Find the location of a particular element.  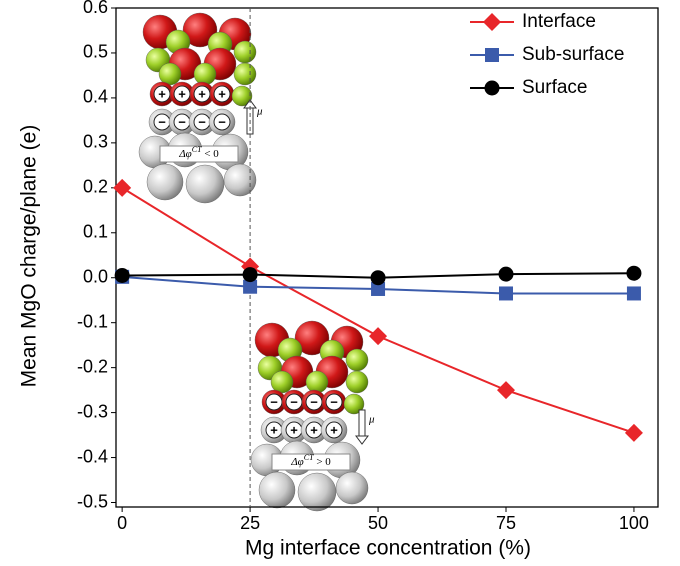

x-tick-label: 75 is located at coordinates (506, 523).